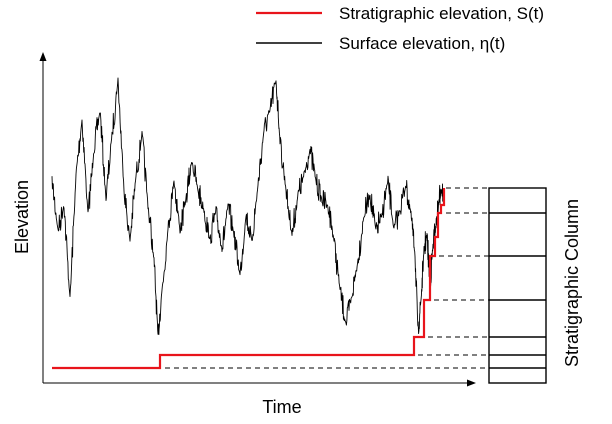 Image resolution: width=612 pixels, height=424 pixels. What do you see at coordinates (572, 283) in the screenshot?
I see `column-label: Stratigraphic Column` at bounding box center [572, 283].